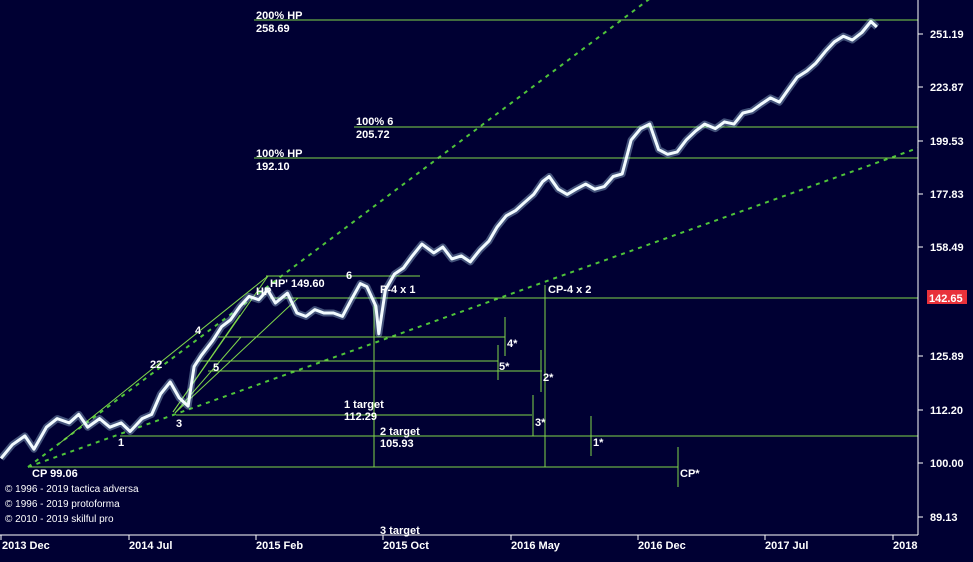  Describe the element at coordinates (373, 135) in the screenshot. I see `level-label-100-6-value: 205.72` at that location.